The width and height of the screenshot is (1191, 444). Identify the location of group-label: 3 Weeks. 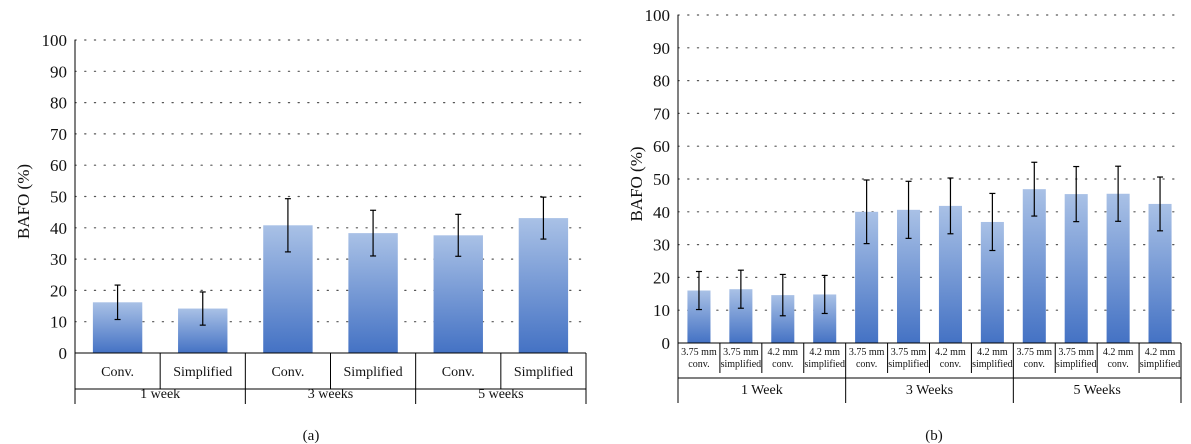
(929, 390).